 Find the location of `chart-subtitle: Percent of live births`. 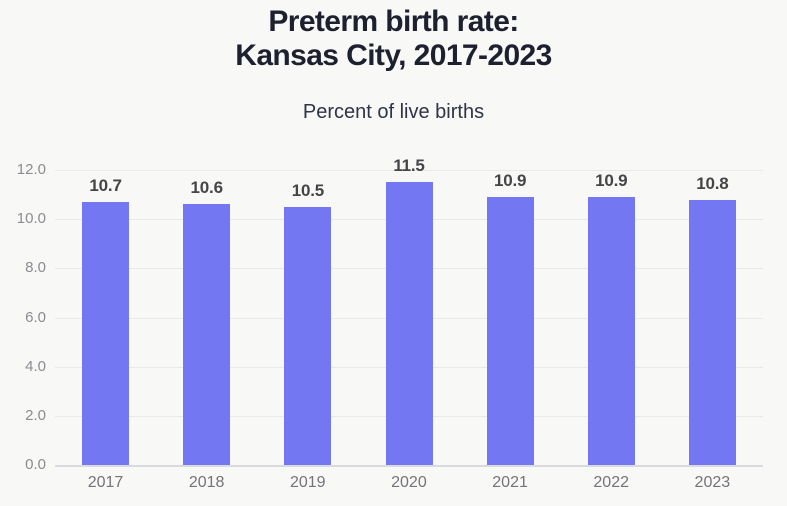

chart-subtitle: Percent of live births is located at coordinates (393, 112).